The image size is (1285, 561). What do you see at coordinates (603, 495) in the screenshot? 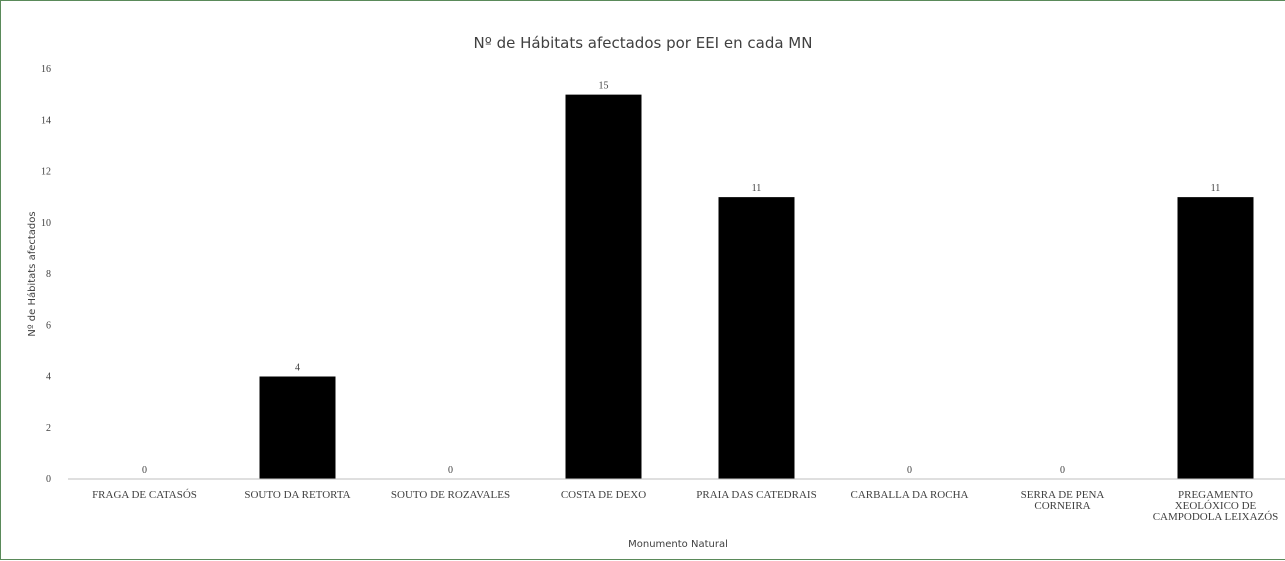
I see `x-tick-label: COSTA DE DEXO` at bounding box center [603, 495].